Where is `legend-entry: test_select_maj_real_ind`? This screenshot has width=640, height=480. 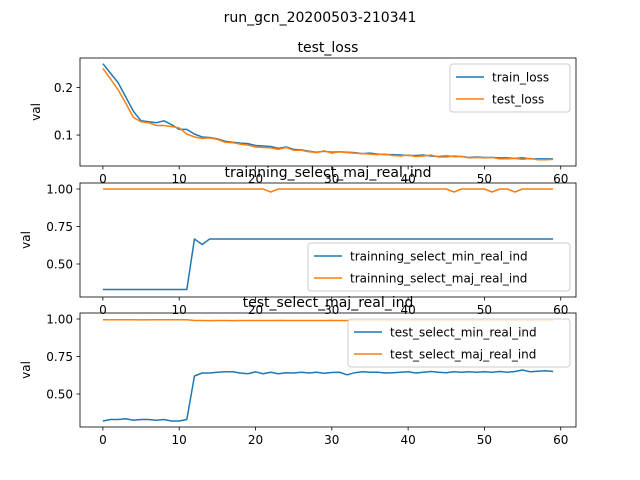
legend-entry: test_select_maj_real_ind is located at coordinates (463, 355).